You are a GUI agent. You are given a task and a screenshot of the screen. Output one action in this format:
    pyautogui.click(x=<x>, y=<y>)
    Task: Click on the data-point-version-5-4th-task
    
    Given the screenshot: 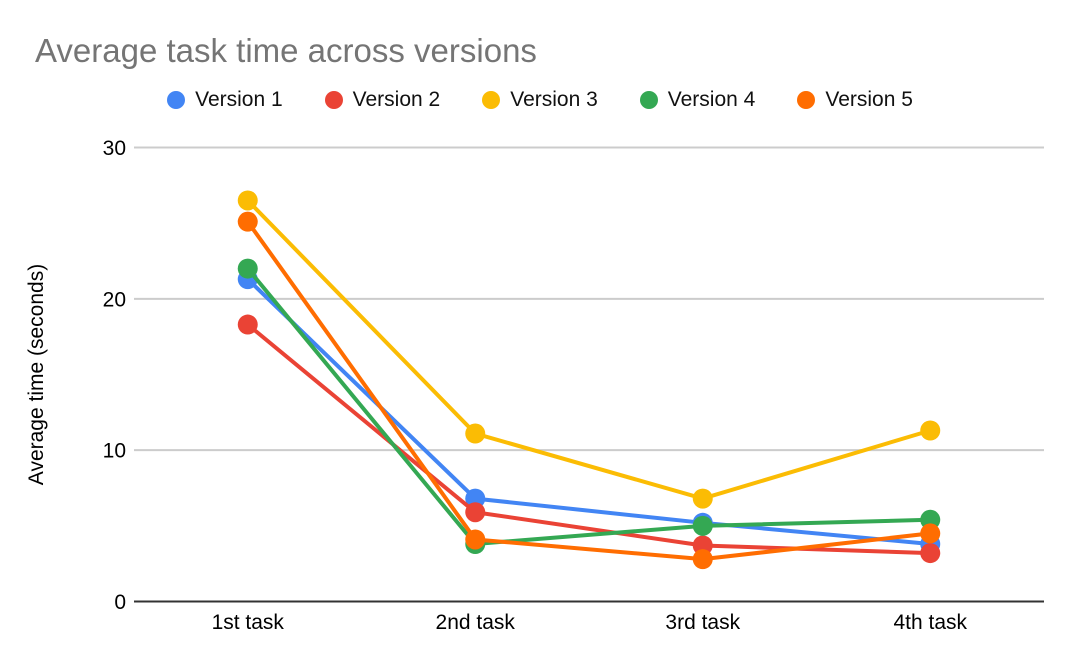 What is the action you would take?
    pyautogui.click(x=930, y=533)
    